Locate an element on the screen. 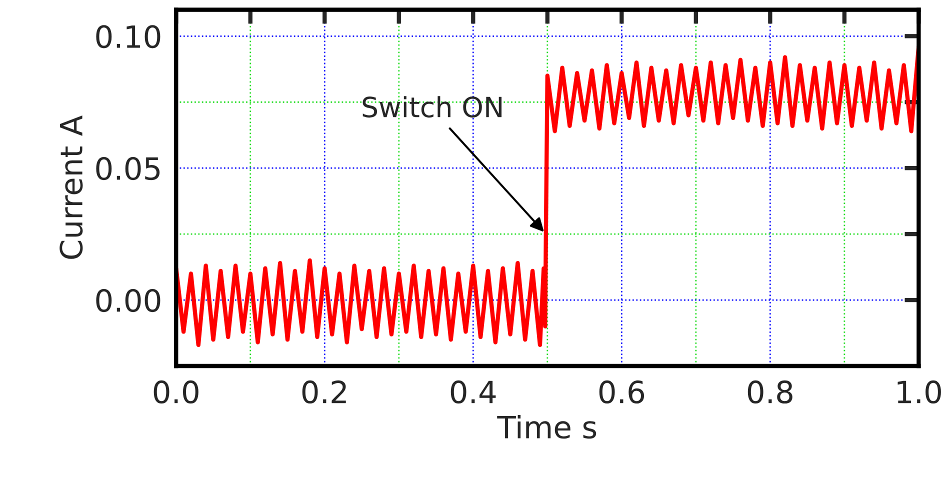  x-axis-title: Time s is located at coordinates (546, 427).